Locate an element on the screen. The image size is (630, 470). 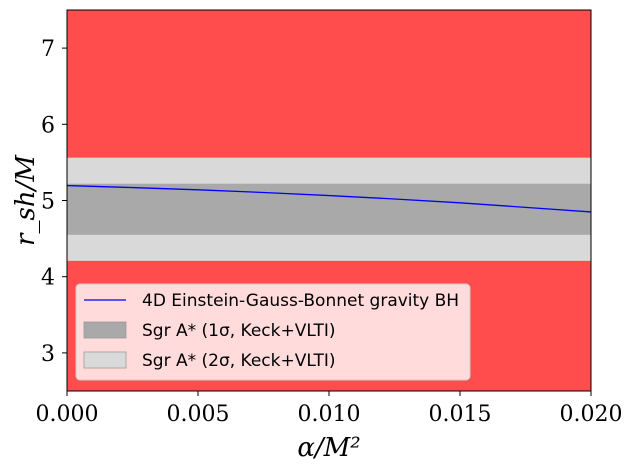
y-tick-label: 6 is located at coordinates (48, 125).